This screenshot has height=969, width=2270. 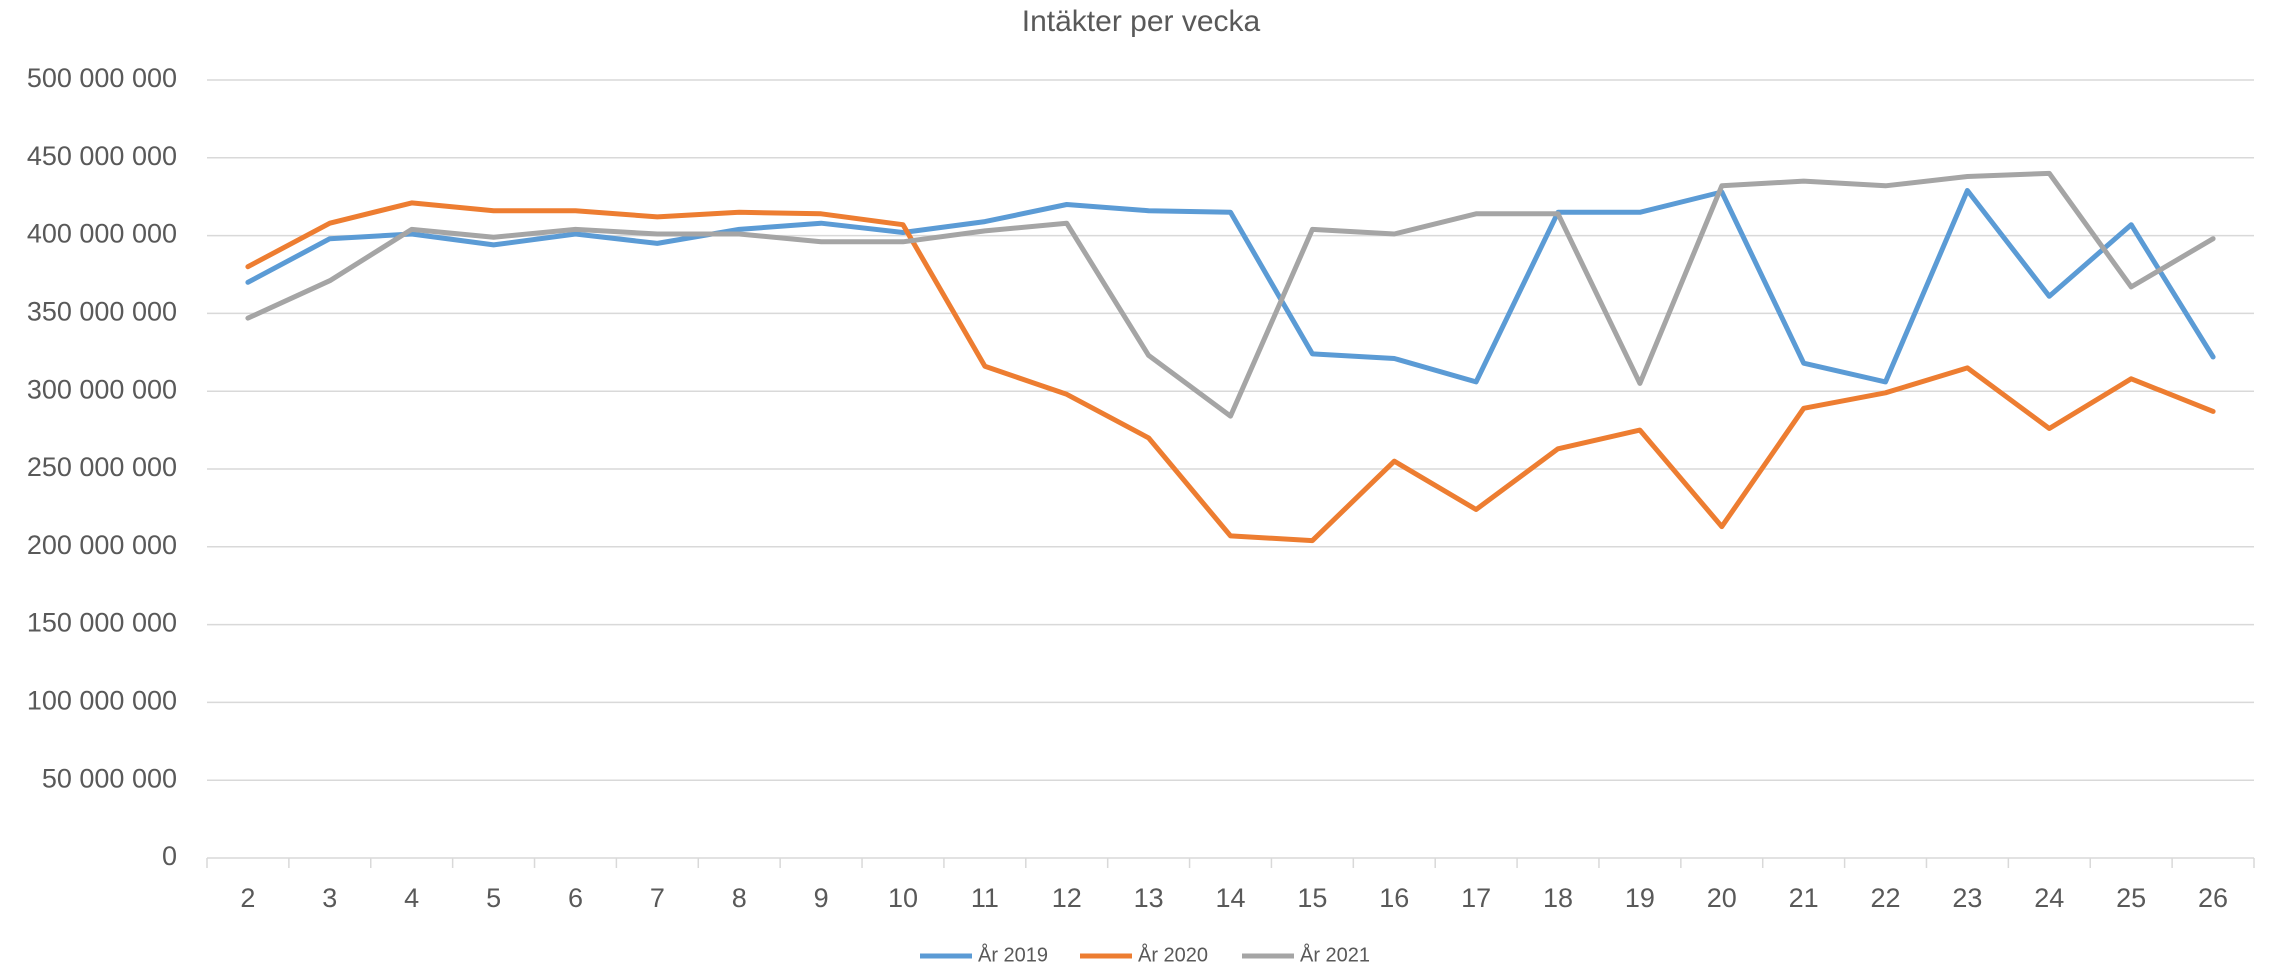 I want to click on x-tick-label: 8, so click(x=739, y=898).